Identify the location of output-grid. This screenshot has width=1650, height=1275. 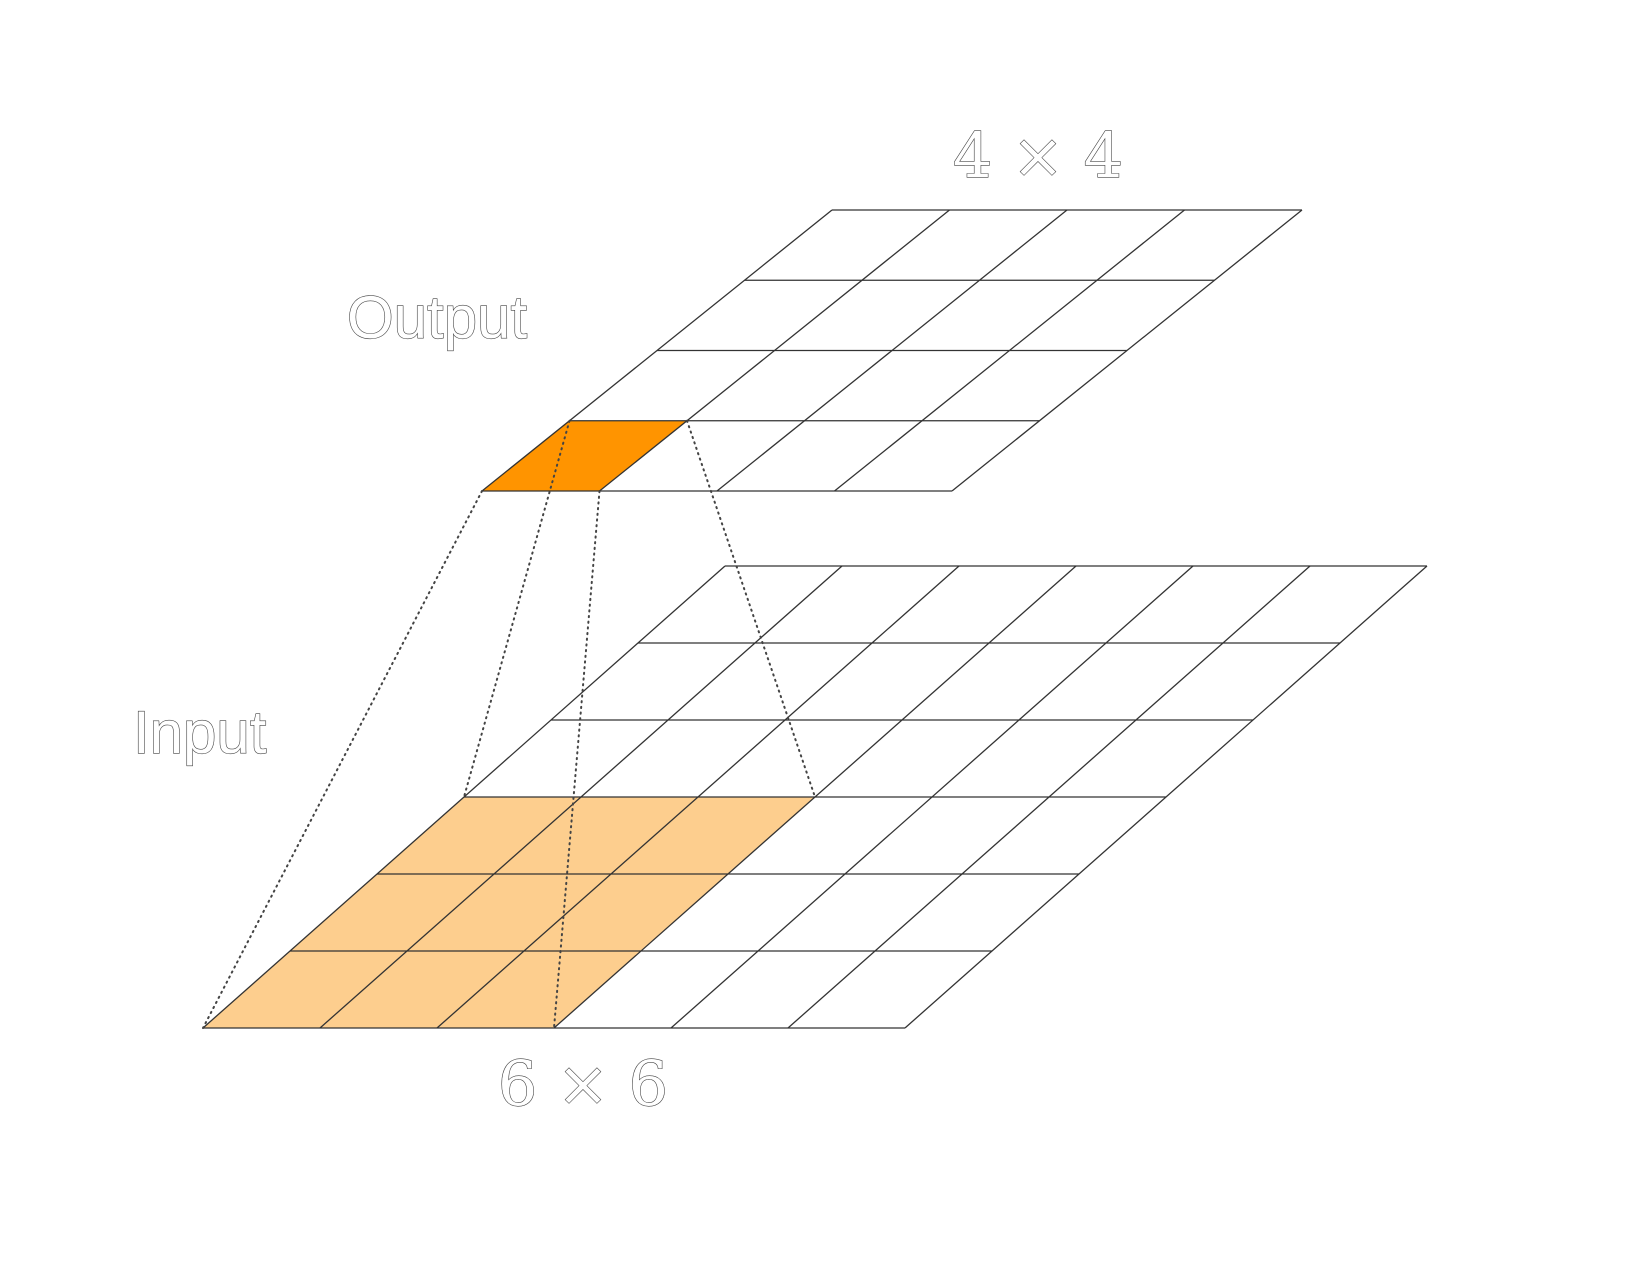
(892, 350).